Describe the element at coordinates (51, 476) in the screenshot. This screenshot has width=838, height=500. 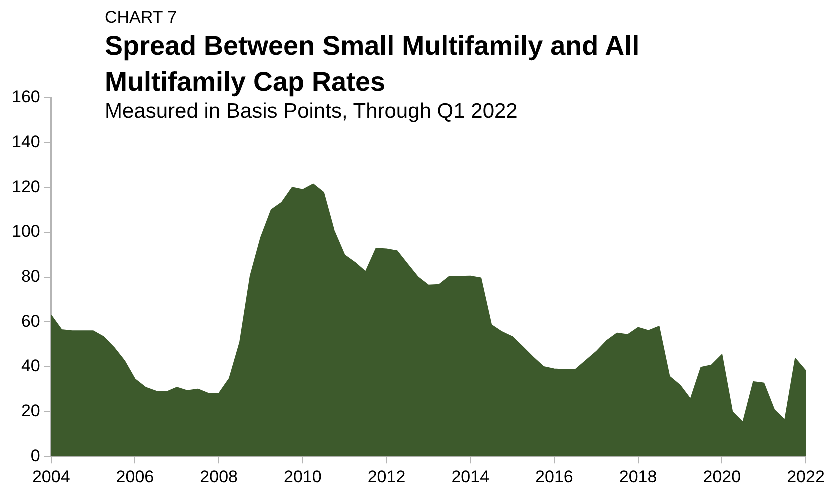
I see `x-tick-label: 2004` at that location.